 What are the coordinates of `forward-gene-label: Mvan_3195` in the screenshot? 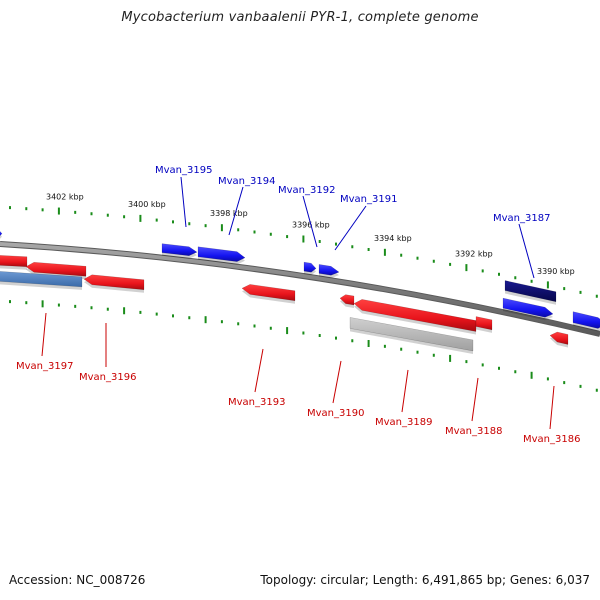 It's located at (183, 170).